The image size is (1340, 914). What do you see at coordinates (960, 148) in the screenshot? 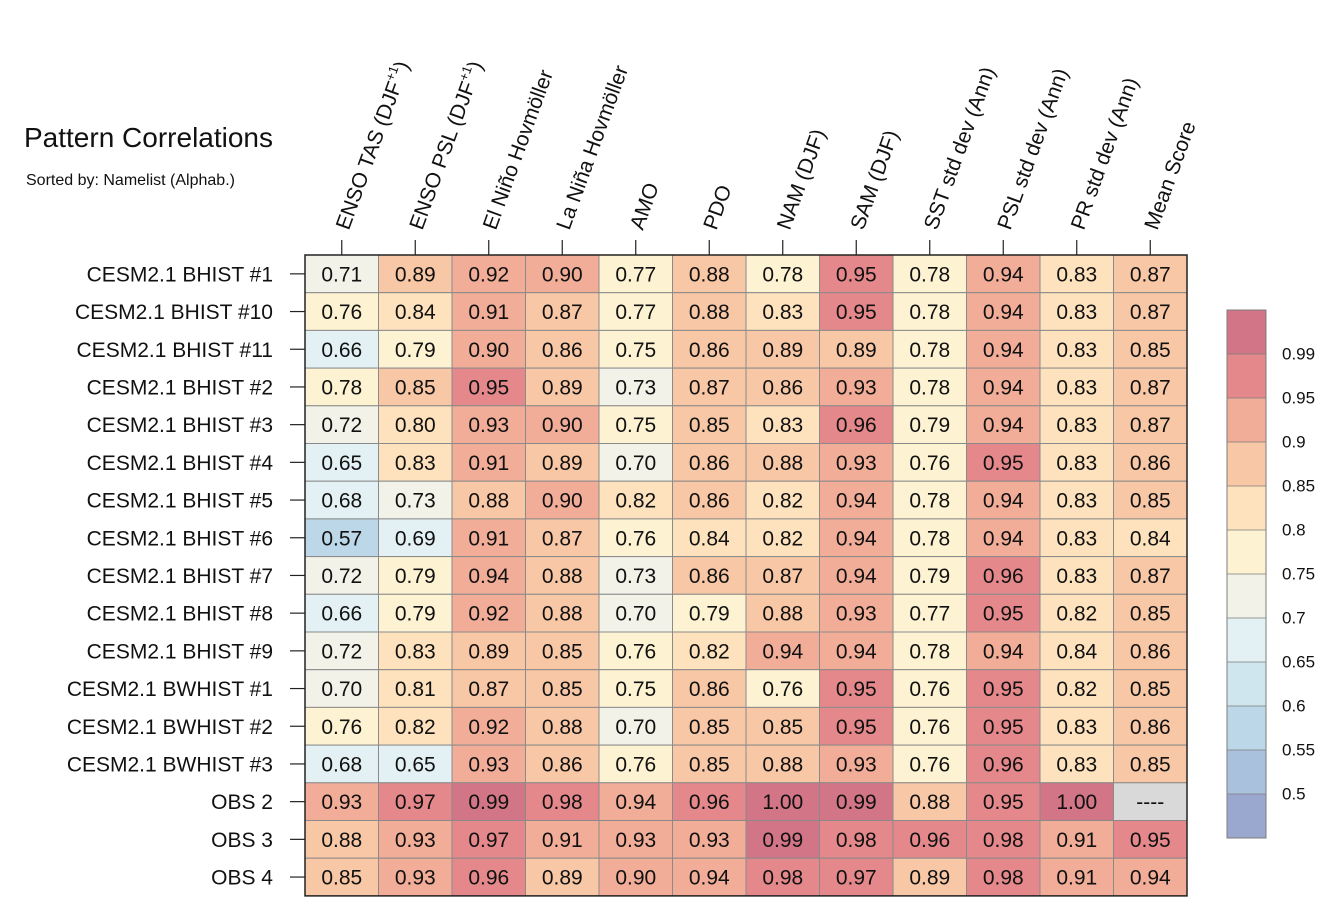
I see `column-label: SST std dev (Ann)` at bounding box center [960, 148].